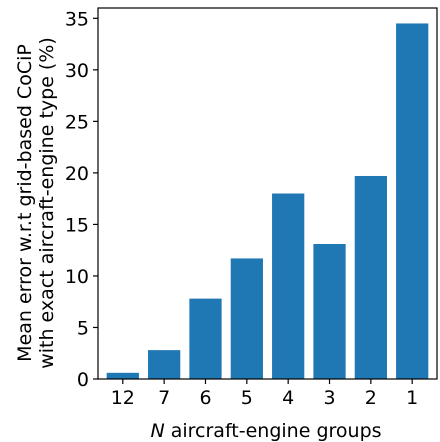 Image resolution: width=440 pixels, height=442 pixels. I want to click on x-axis-ticks: 12 7 6 5 4 3 2 1, so click(264, 394).